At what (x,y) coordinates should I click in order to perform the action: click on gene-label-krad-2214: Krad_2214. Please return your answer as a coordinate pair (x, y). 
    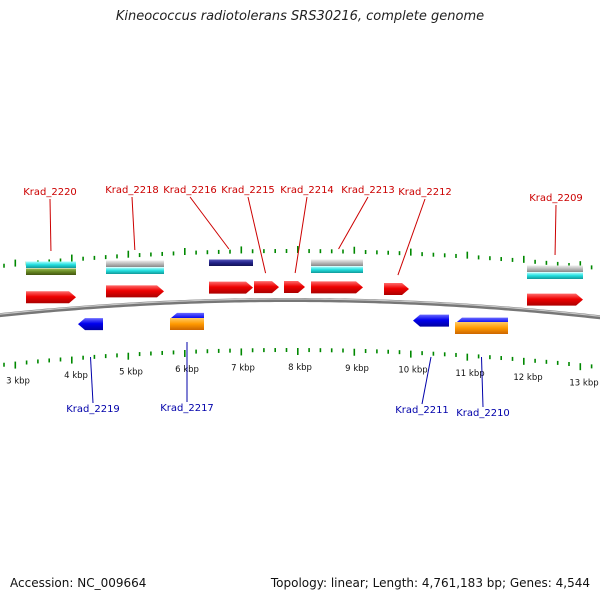
    Looking at the image, I should click on (307, 190).